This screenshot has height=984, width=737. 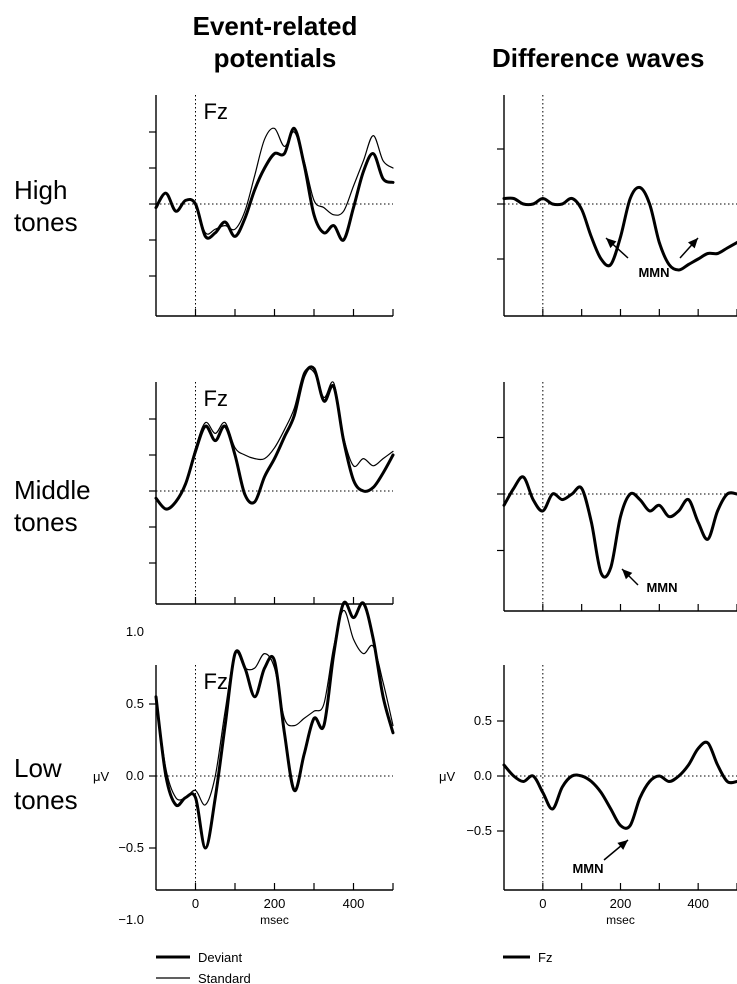 I want to click on legend-label-deviant: Deviant, so click(x=220, y=957).